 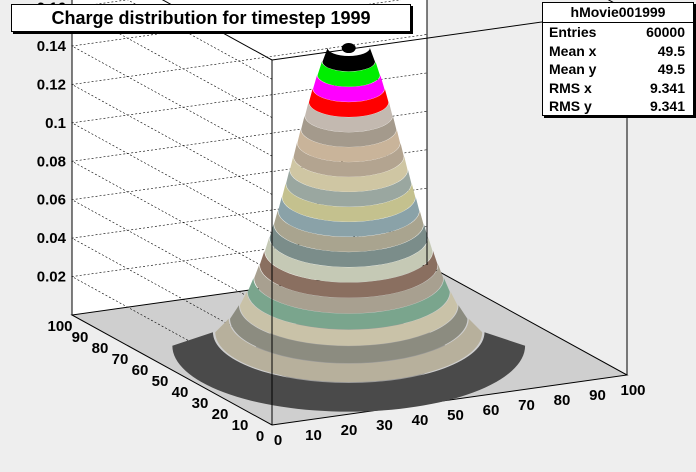 I want to click on stats-row-rms-x: RMS x 9.341, so click(x=618, y=88).